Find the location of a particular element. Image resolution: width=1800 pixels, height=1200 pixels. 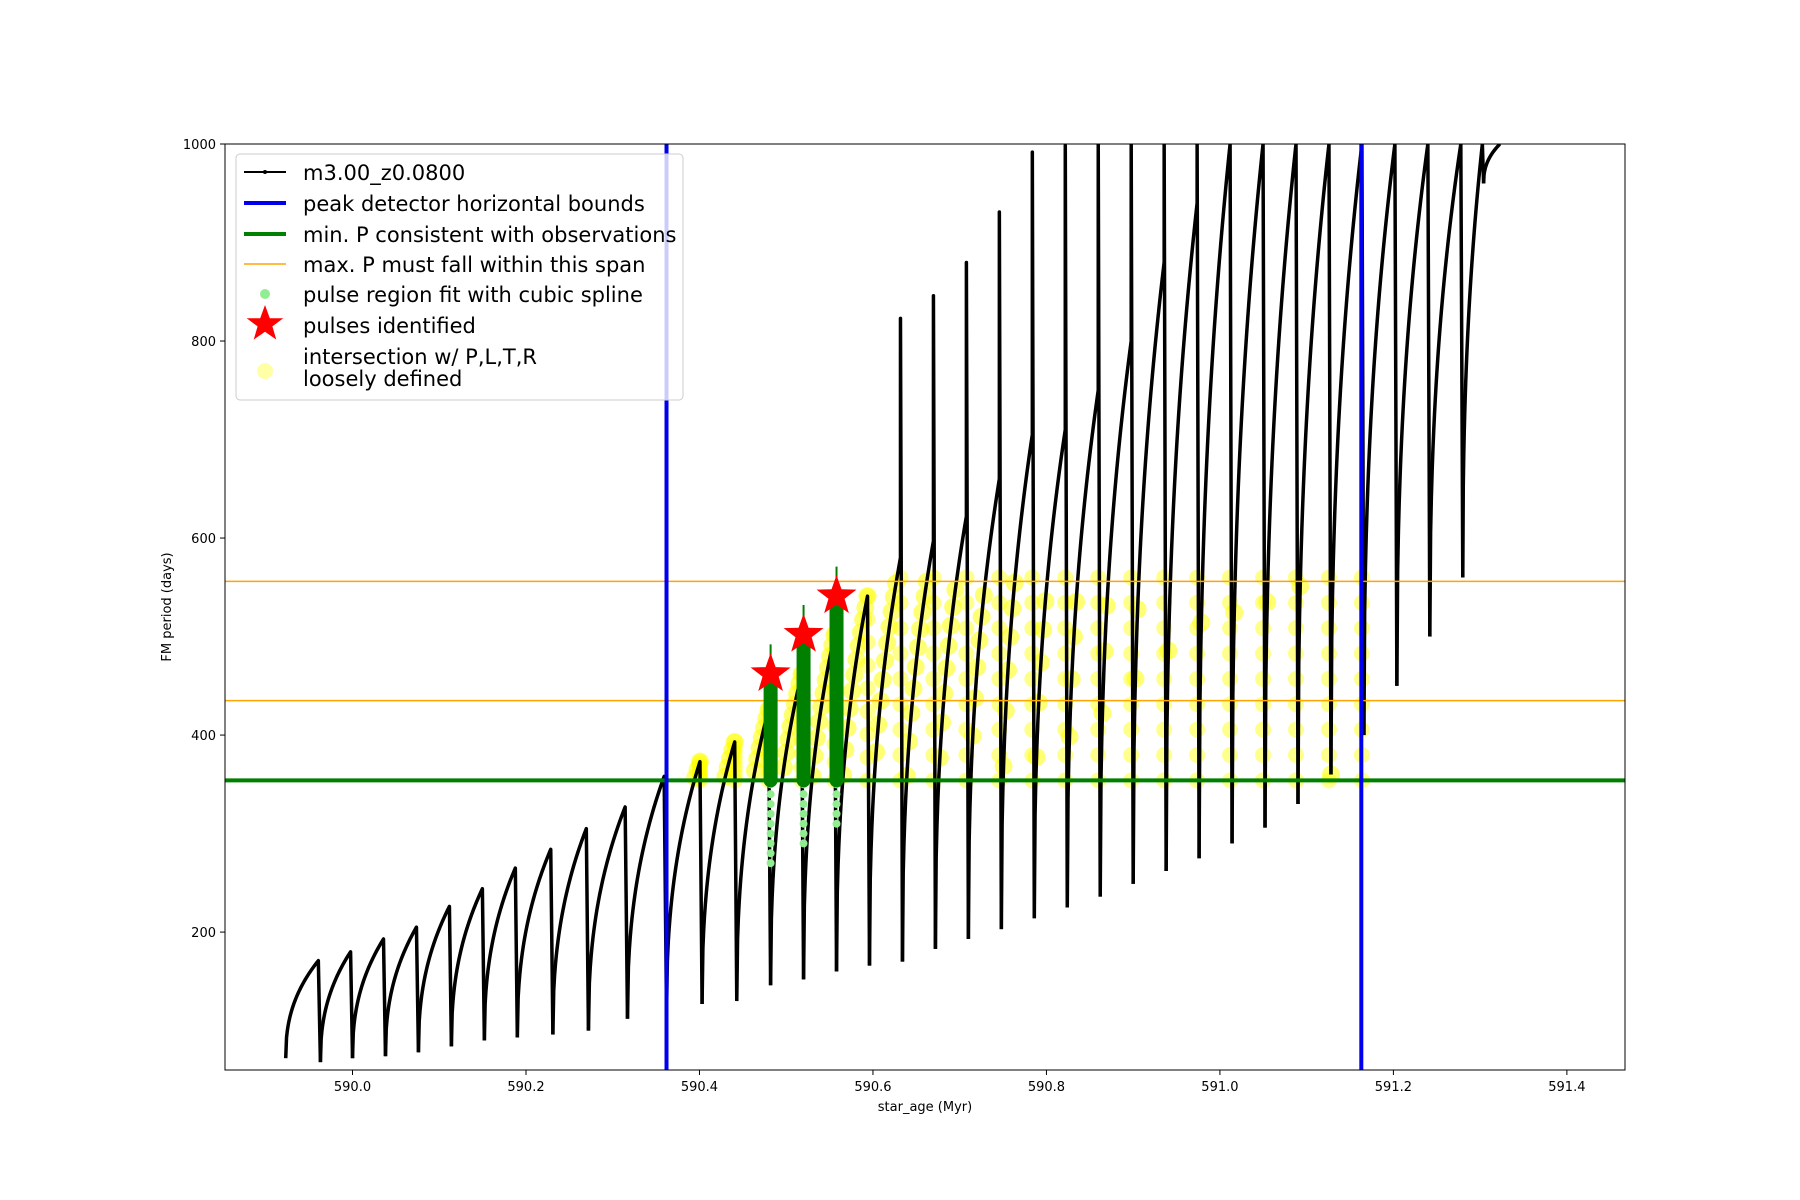

legend-intersection-label-1: intersection w/ P,L,T,R is located at coordinates (420, 357).